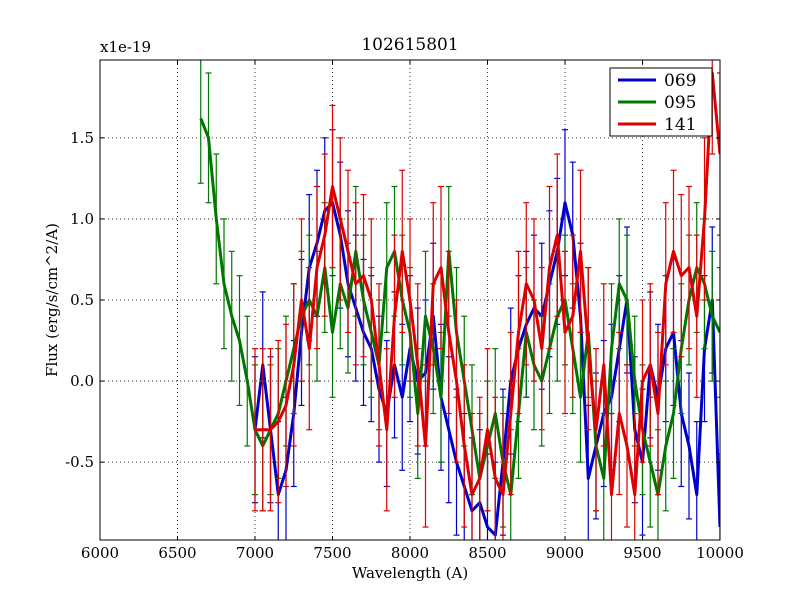 This screenshot has width=800, height=600. Describe the element at coordinates (410, 553) in the screenshot. I see `x-tick-label: 8000` at that location.